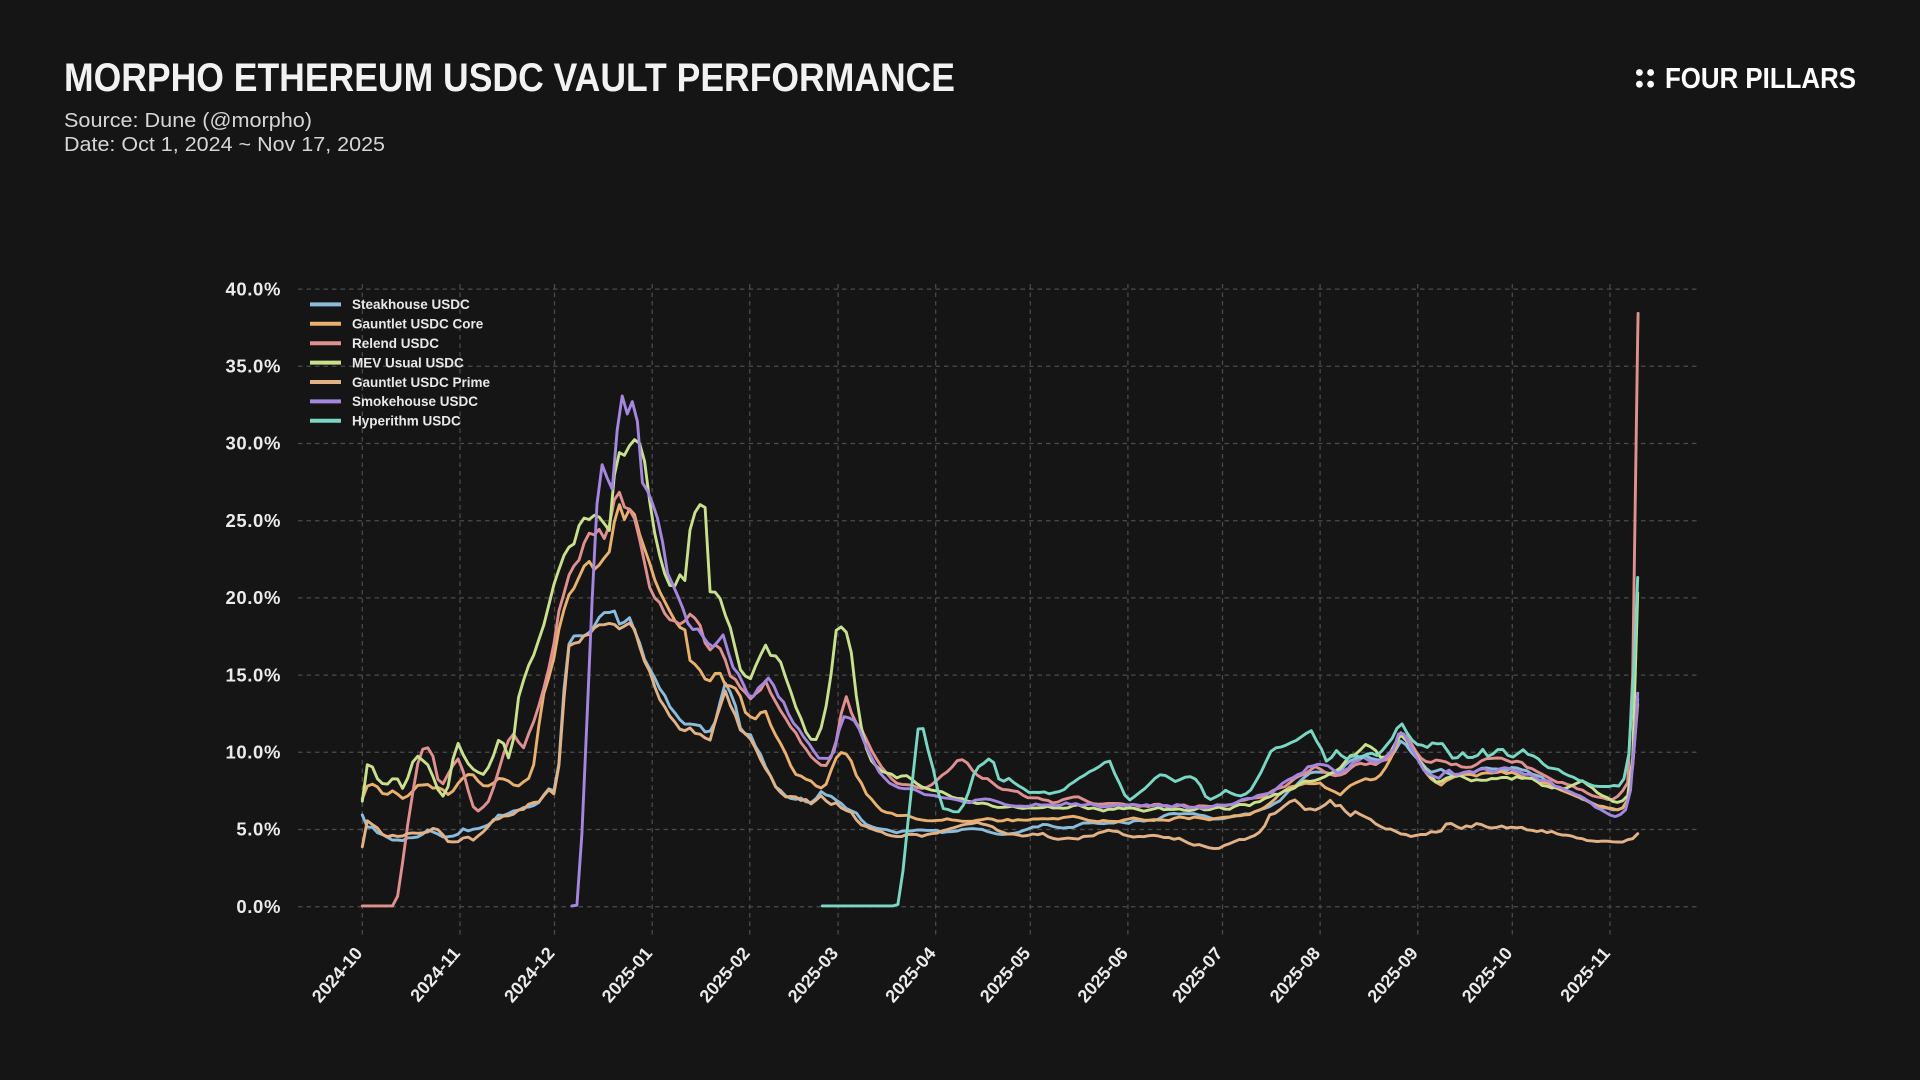 The width and height of the screenshot is (1920, 1080). I want to click on svg-text: 0.0%, so click(258, 906).